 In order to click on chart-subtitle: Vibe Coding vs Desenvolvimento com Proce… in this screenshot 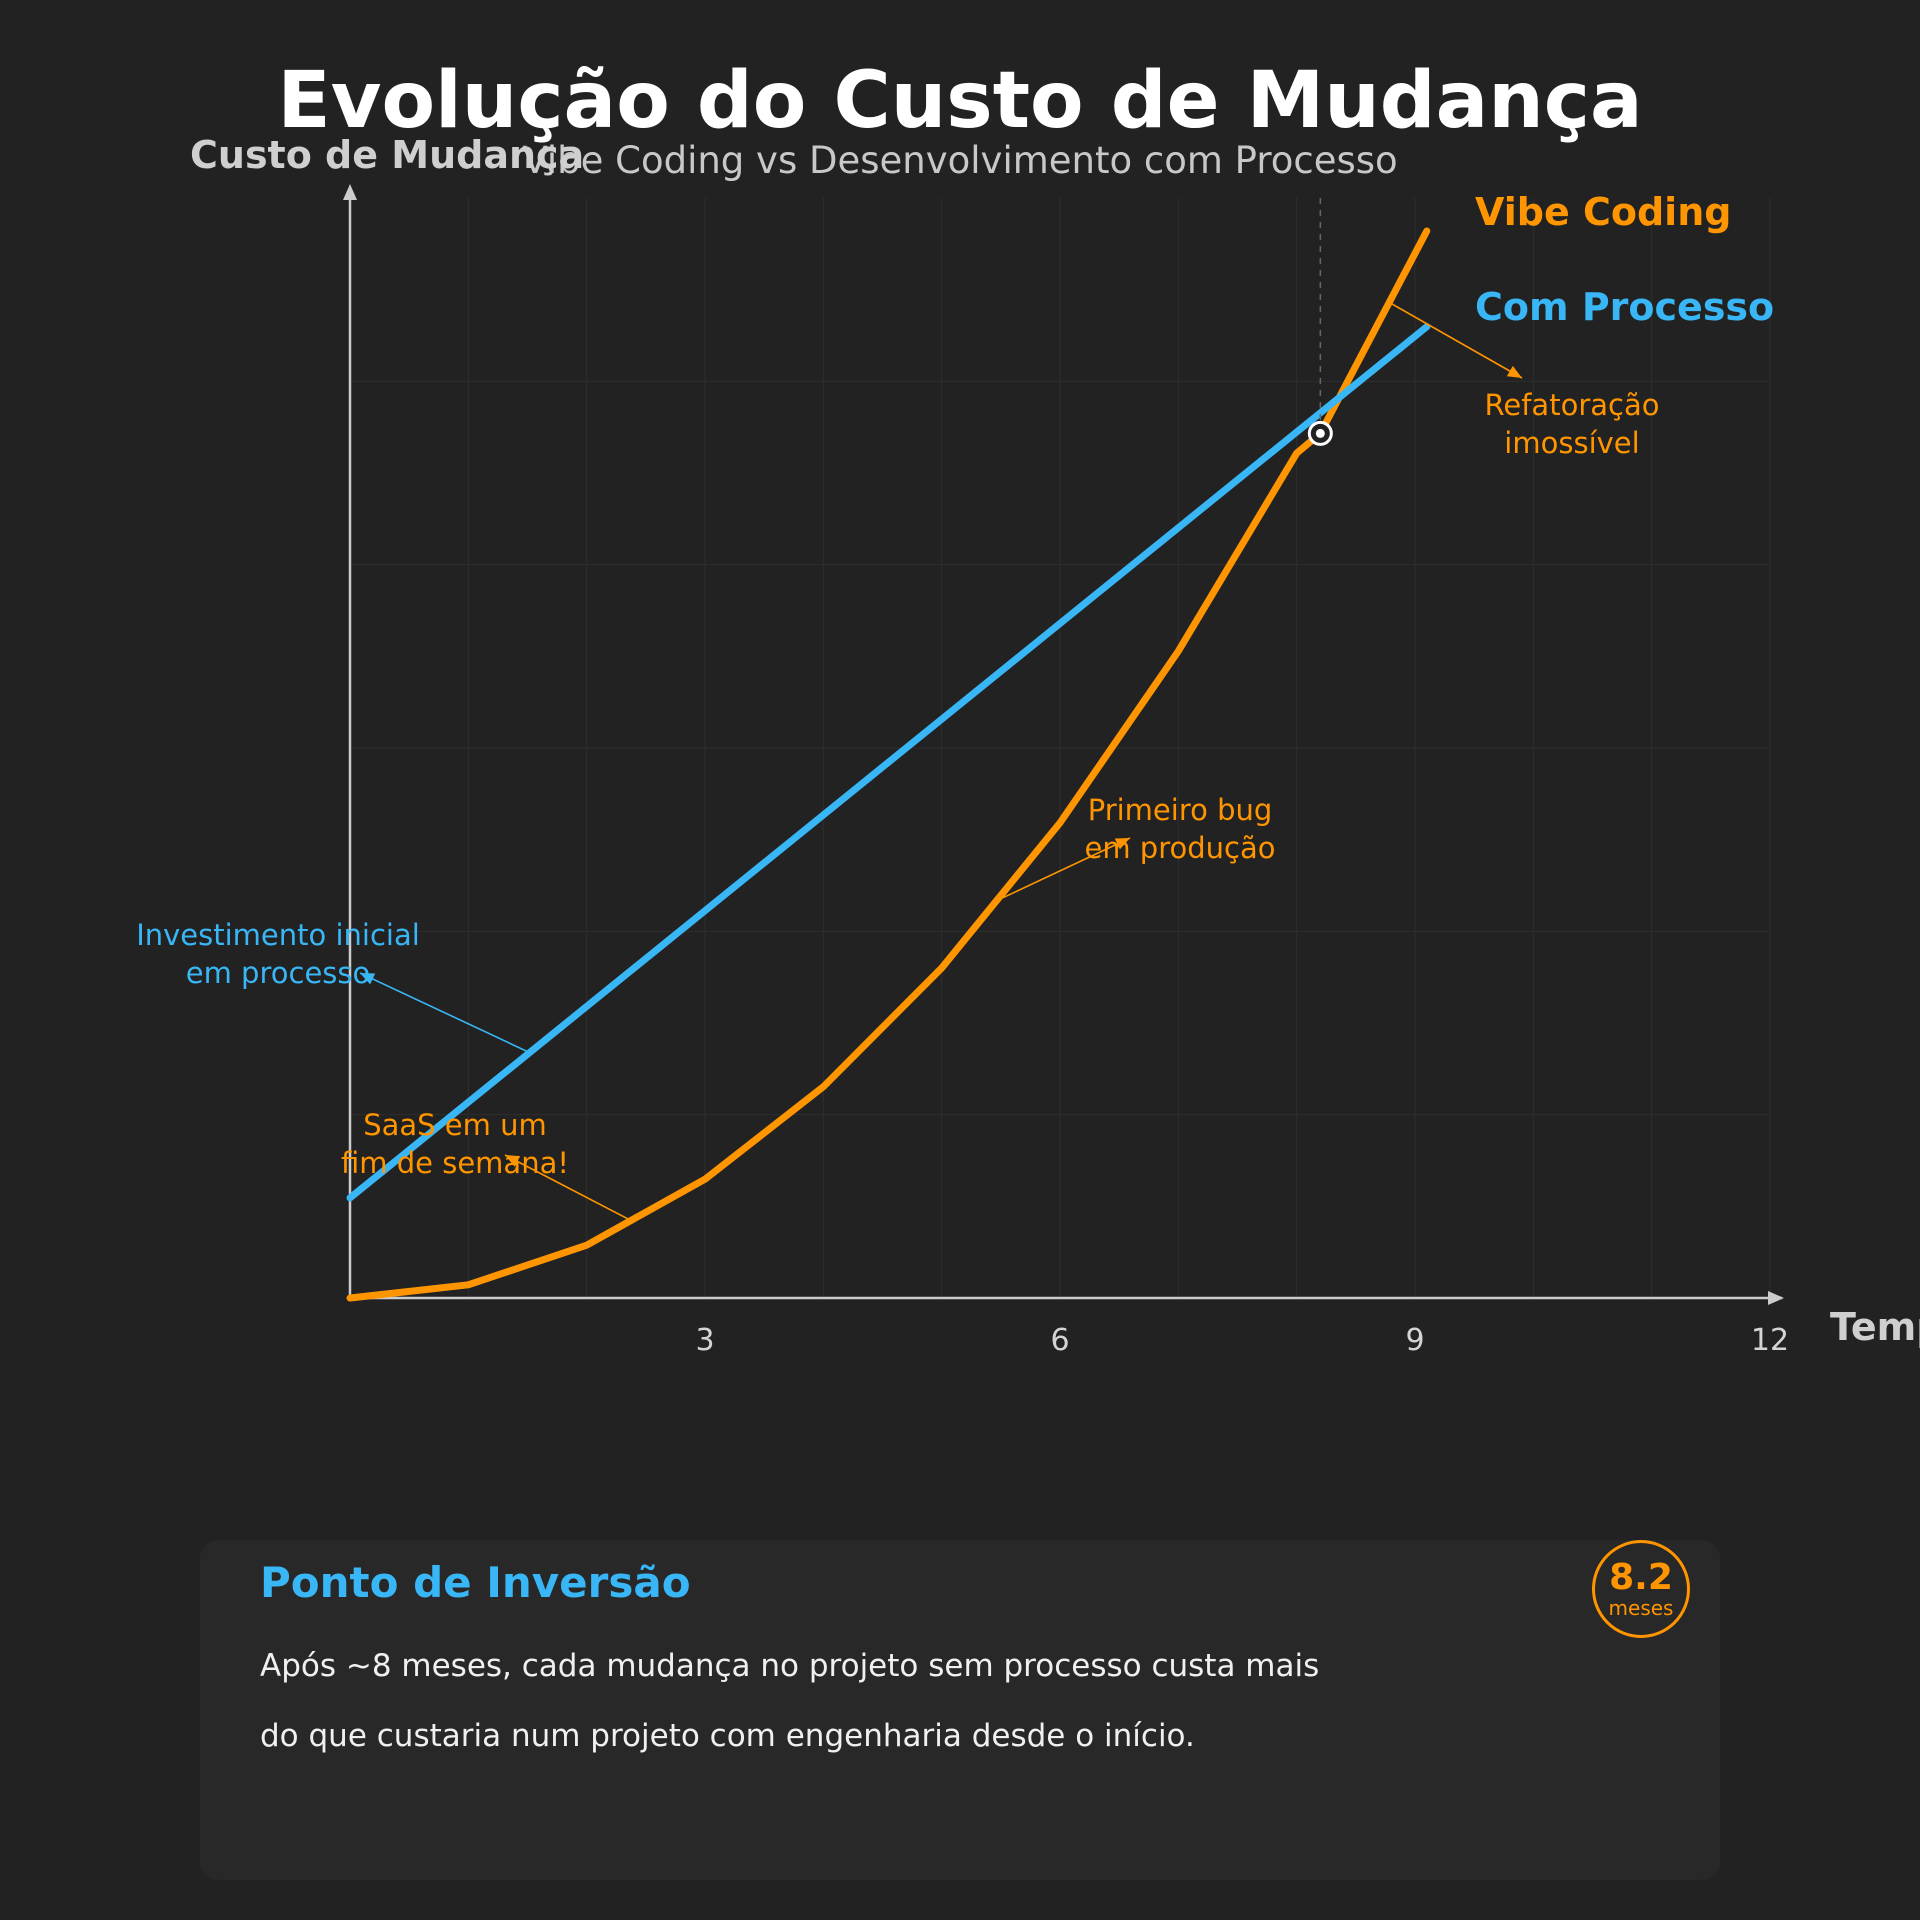, I will do `click(959, 160)`.